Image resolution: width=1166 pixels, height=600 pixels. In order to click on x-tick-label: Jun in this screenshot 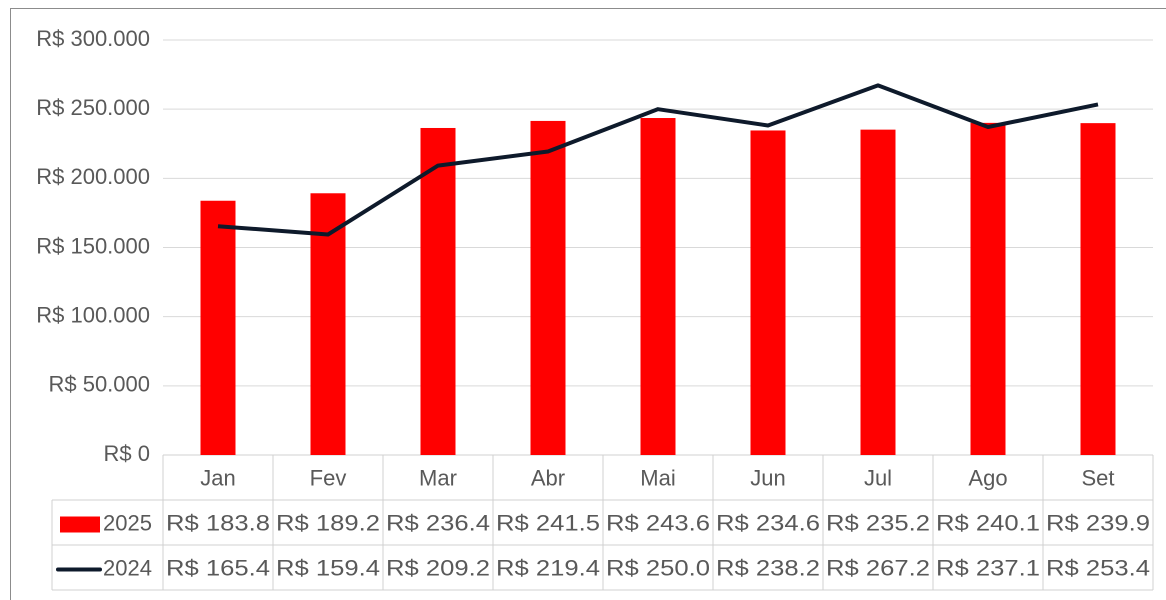, I will do `click(767, 477)`.